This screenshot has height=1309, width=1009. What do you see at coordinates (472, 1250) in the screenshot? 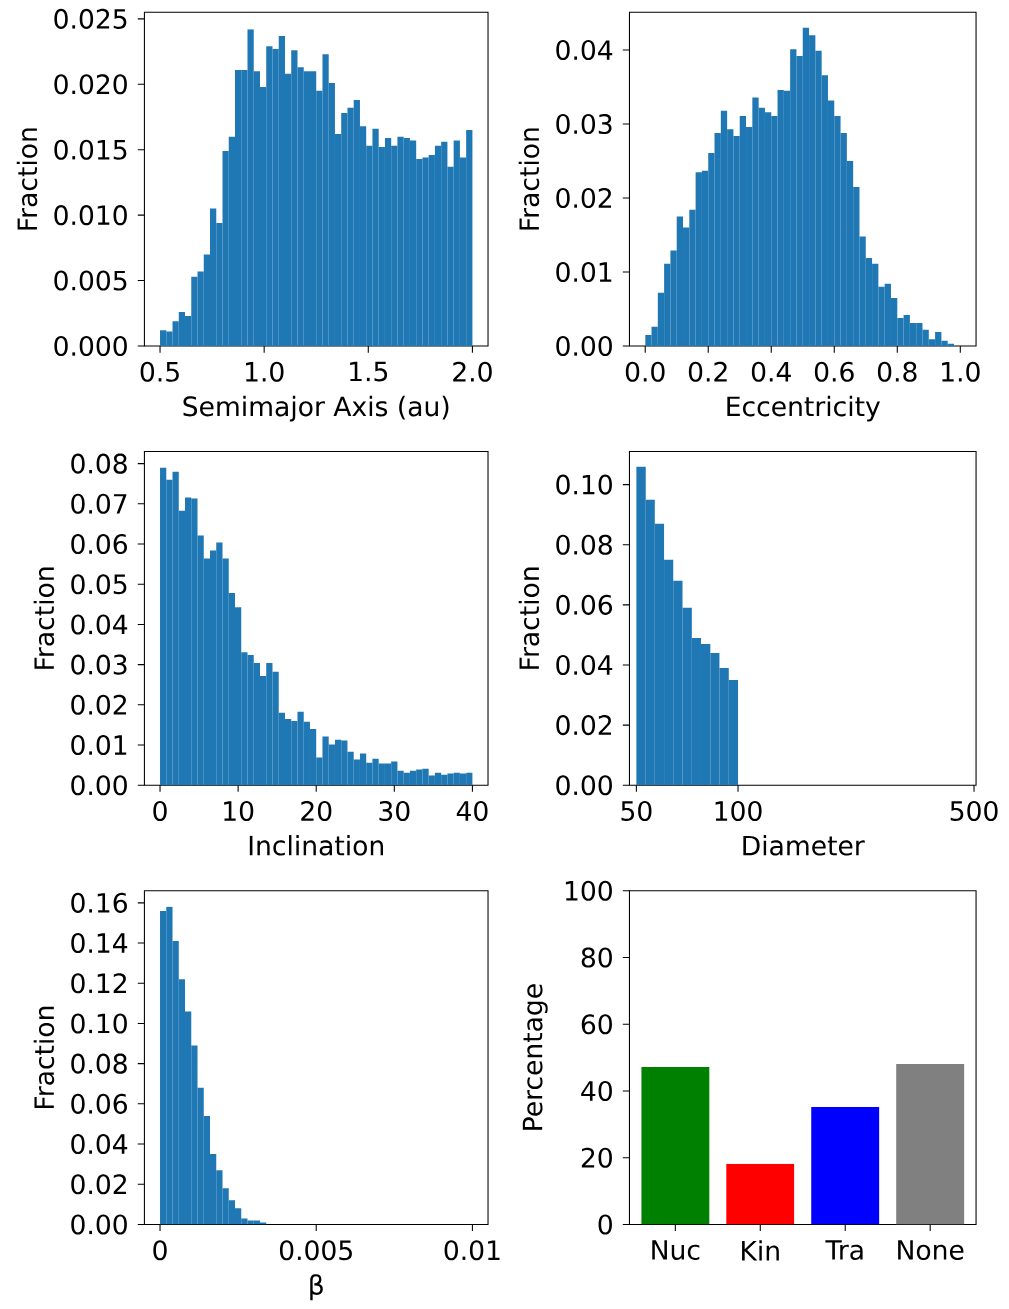
I see `x-tick-label: 0.01` at bounding box center [472, 1250].